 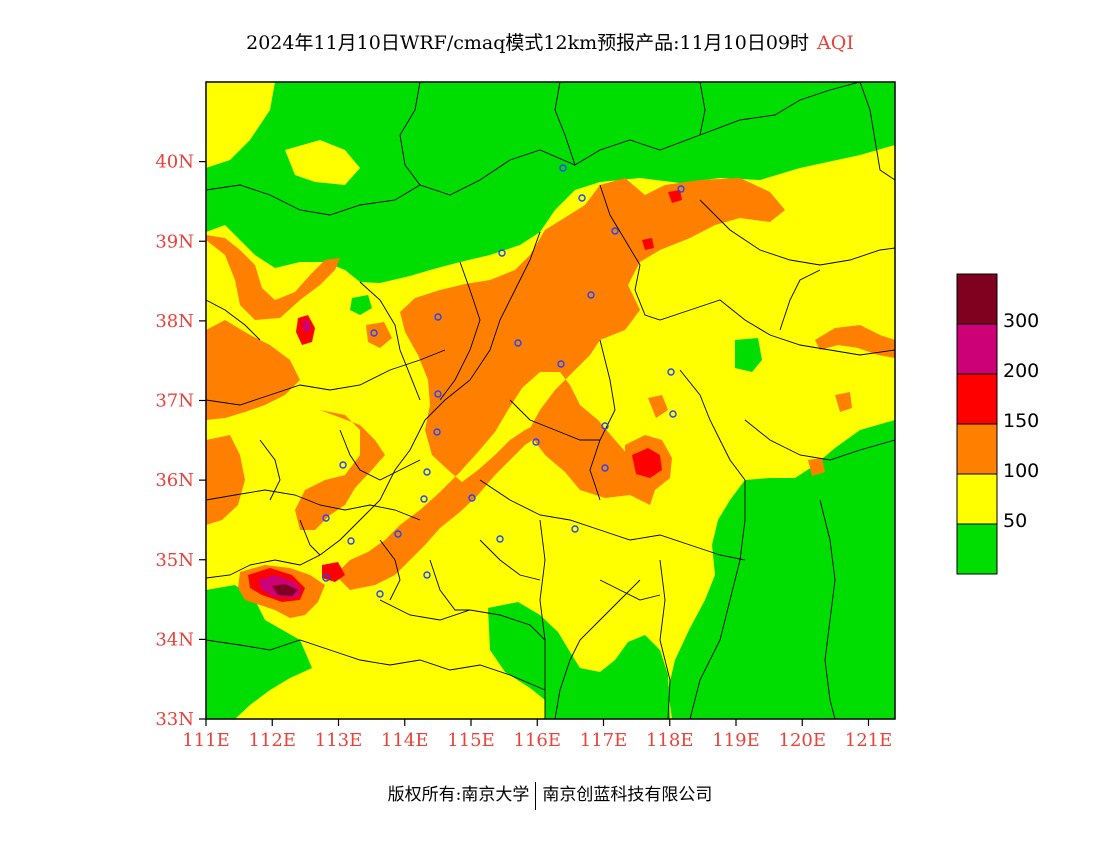 I want to click on aqi-orange-west, so click(x=273, y=327).